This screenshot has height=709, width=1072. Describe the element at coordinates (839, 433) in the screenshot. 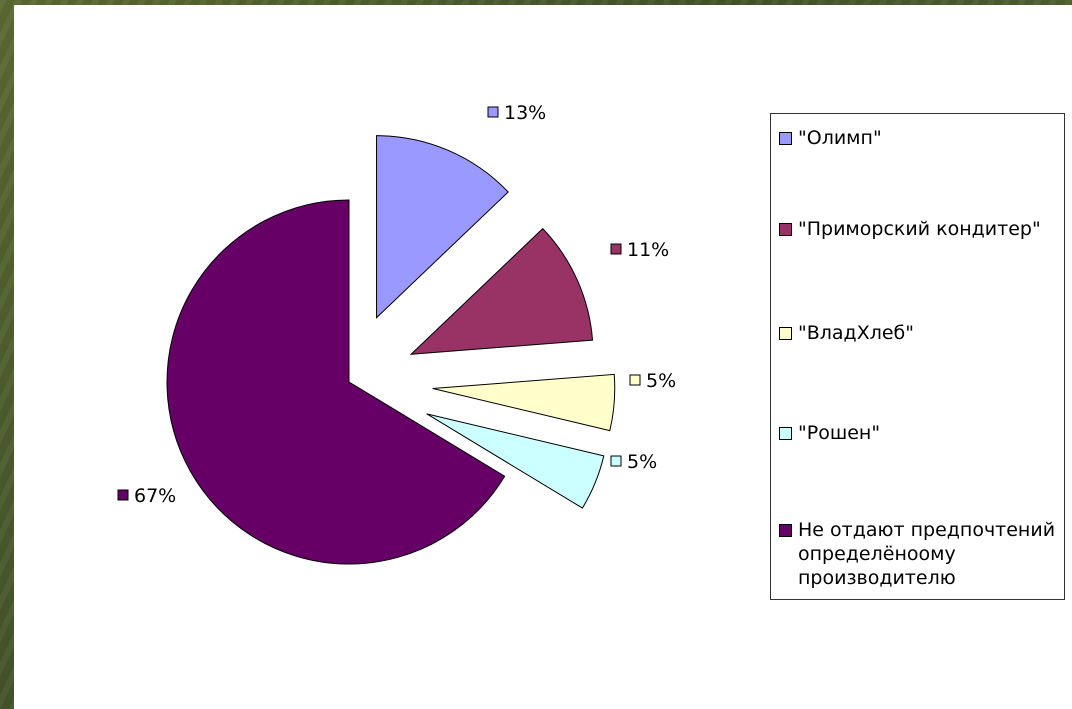

I see `legend-label: "Рошен"` at that location.